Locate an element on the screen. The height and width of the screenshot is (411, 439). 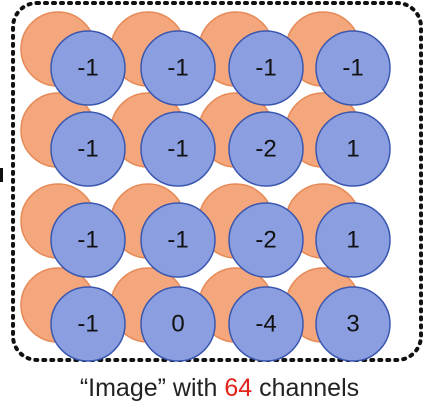
grid-cell: 3 is located at coordinates (353, 324).